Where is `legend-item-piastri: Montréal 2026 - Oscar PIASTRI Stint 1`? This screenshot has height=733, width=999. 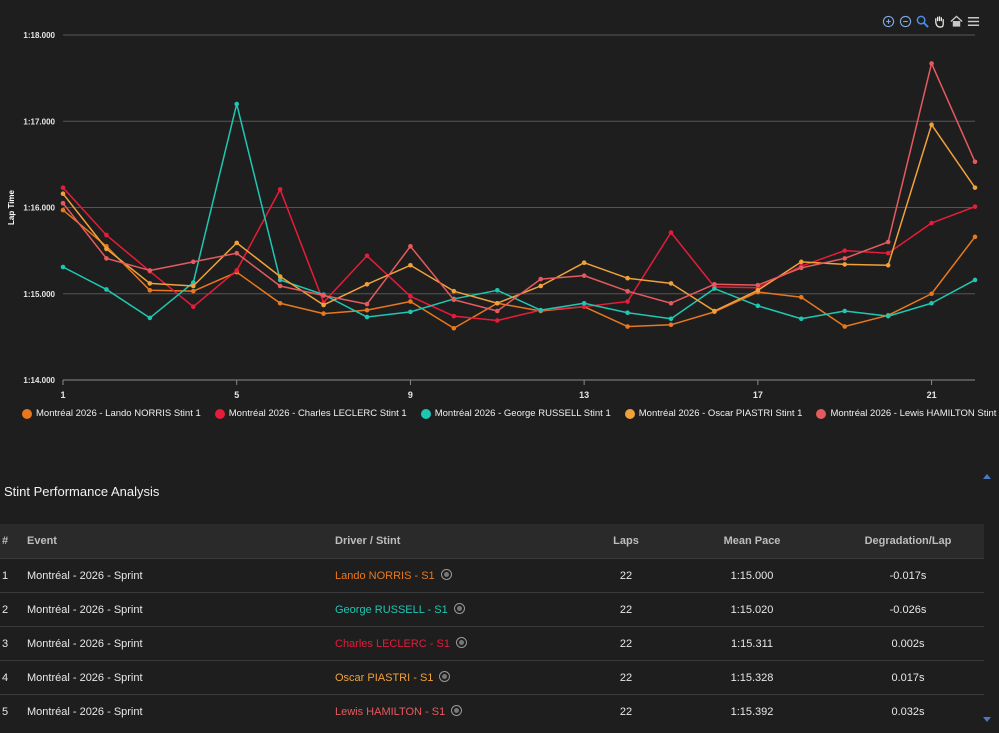
legend-item-piastri: Montréal 2026 - Oscar PIASTRI Stint 1 is located at coordinates (713, 413).